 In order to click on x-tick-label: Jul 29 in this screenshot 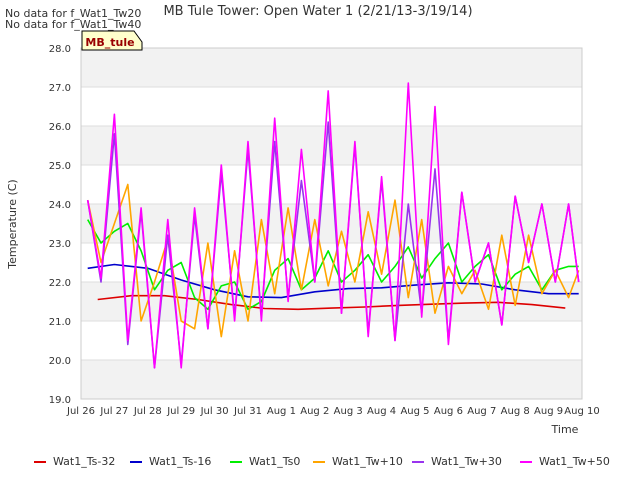, I will do `click(180, 411)`.